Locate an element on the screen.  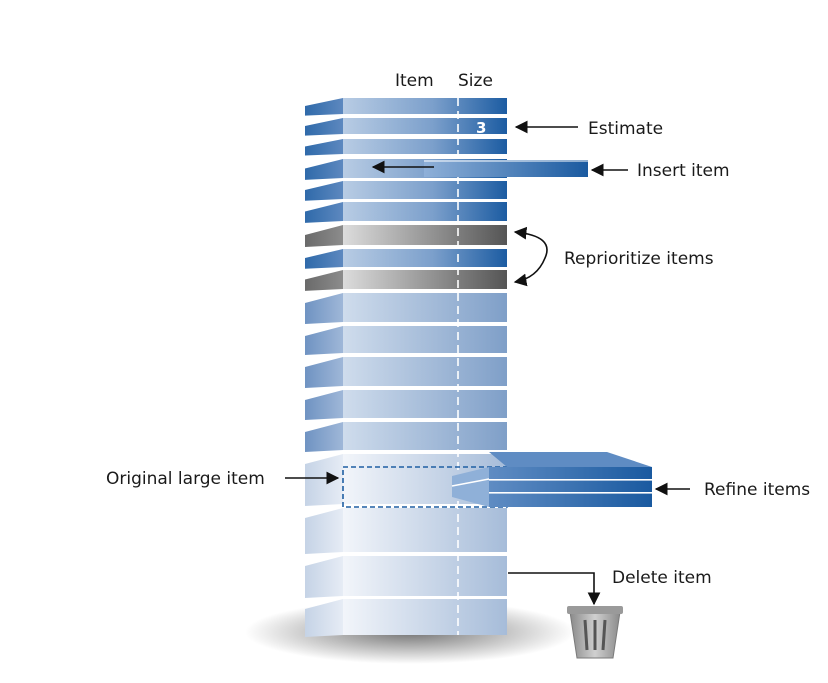
reprioritize-arrow is located at coordinates (530, 256).